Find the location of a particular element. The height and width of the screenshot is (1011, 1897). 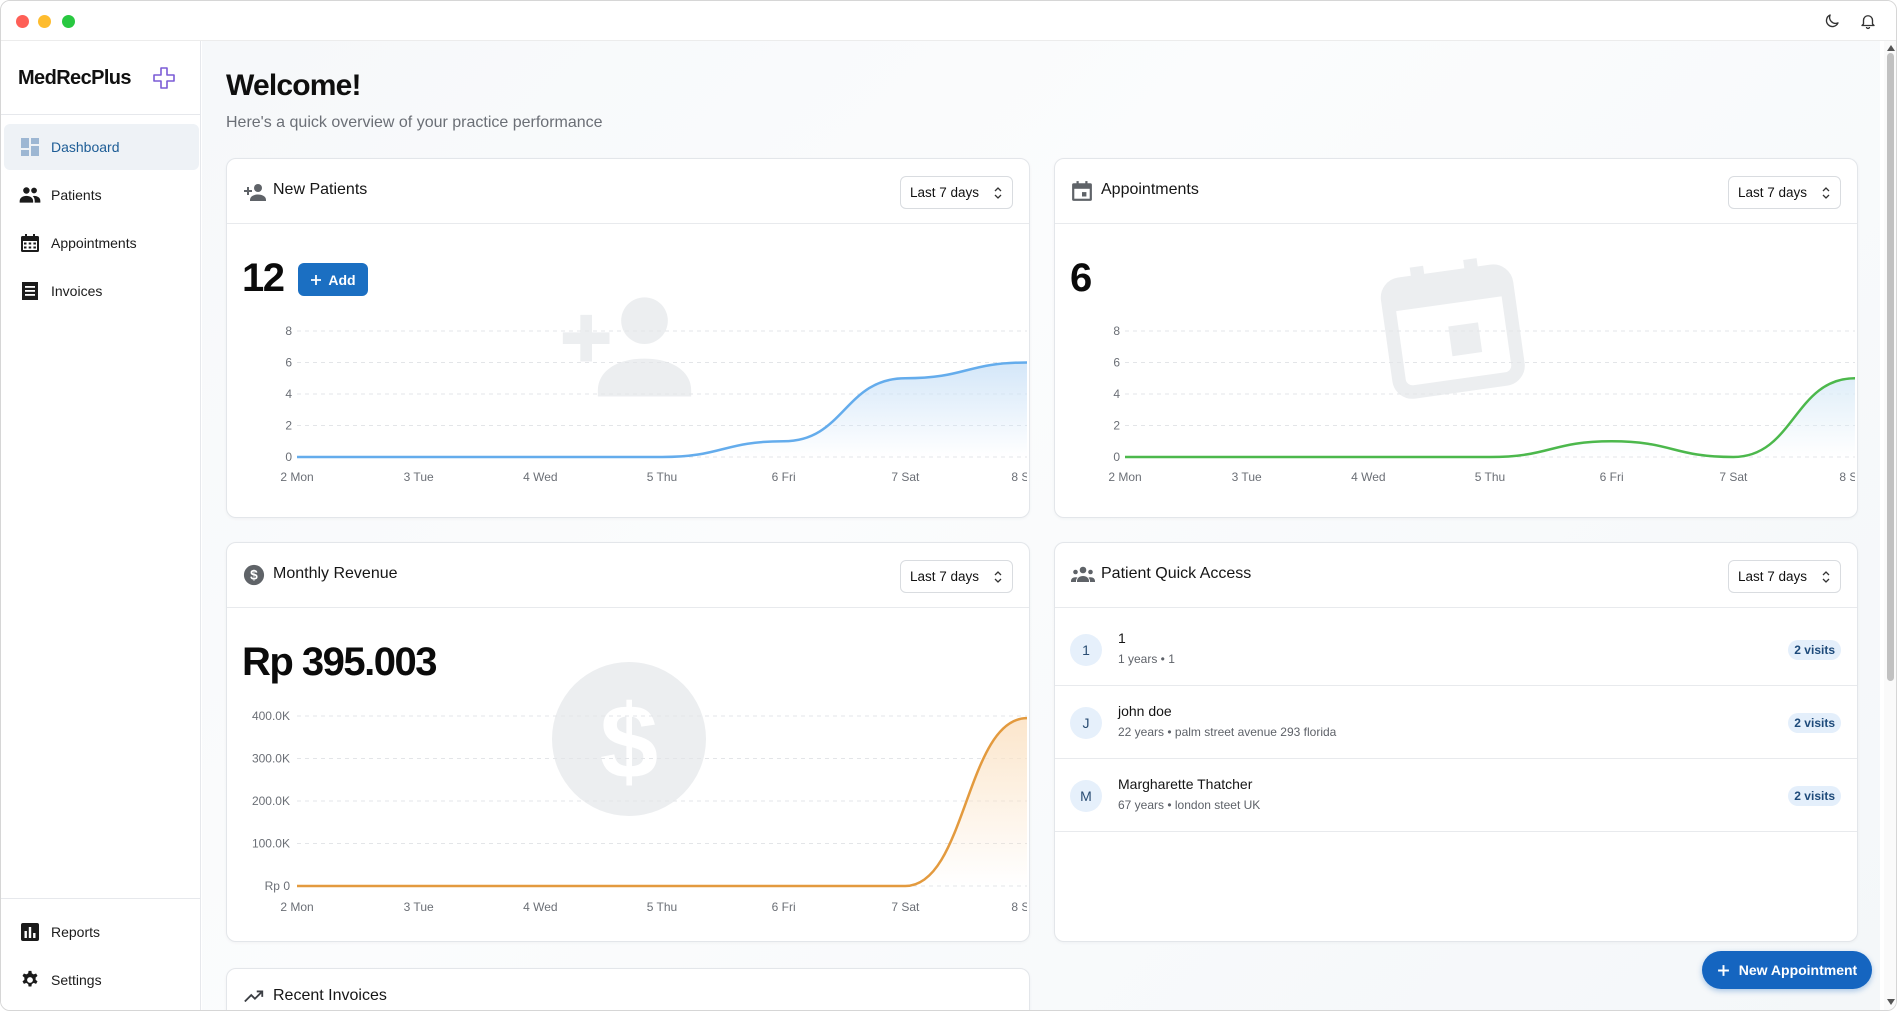

sidebar-divider is located at coordinates (101, 898).